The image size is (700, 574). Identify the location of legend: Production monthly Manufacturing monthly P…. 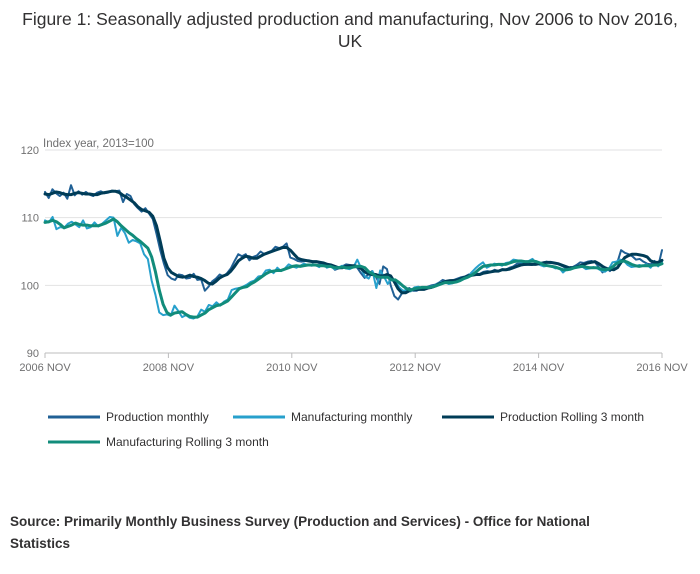
(346, 429).